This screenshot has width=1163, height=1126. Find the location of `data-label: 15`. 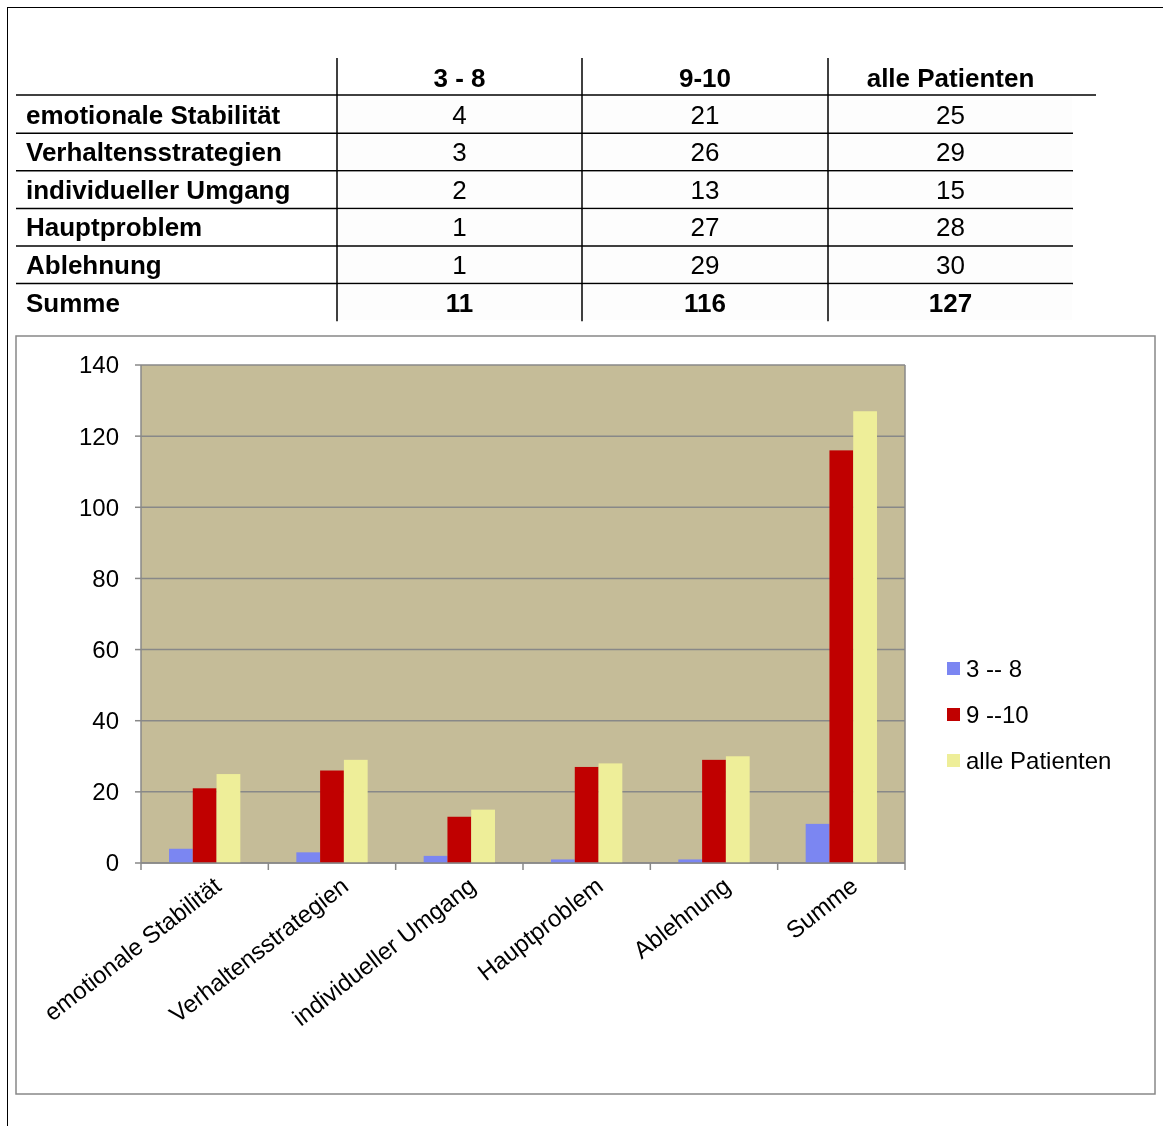

data-label: 15 is located at coordinates (950, 189).